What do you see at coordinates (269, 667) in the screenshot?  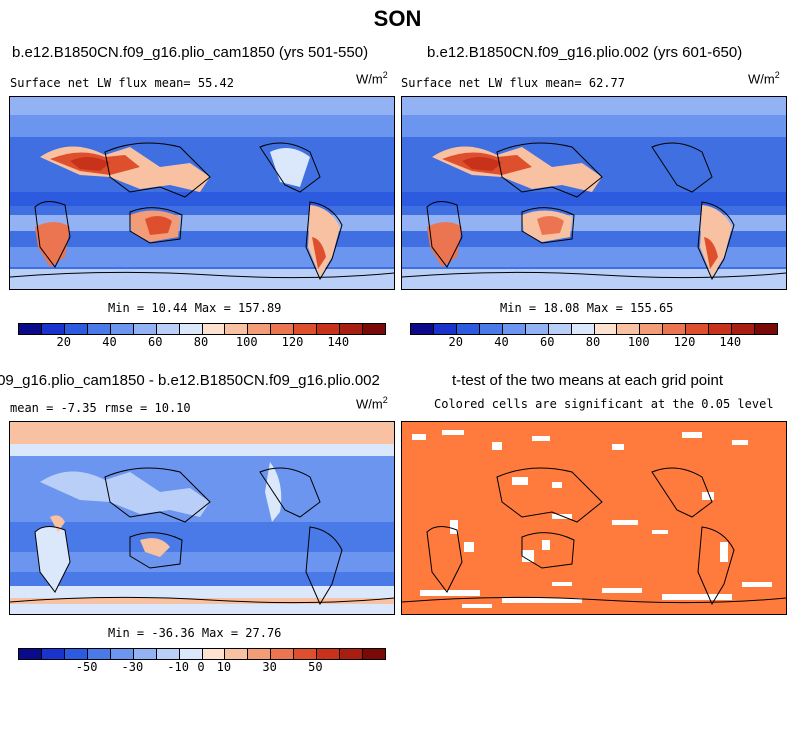 I see `colorbar-diff-tick-label: 30` at bounding box center [269, 667].